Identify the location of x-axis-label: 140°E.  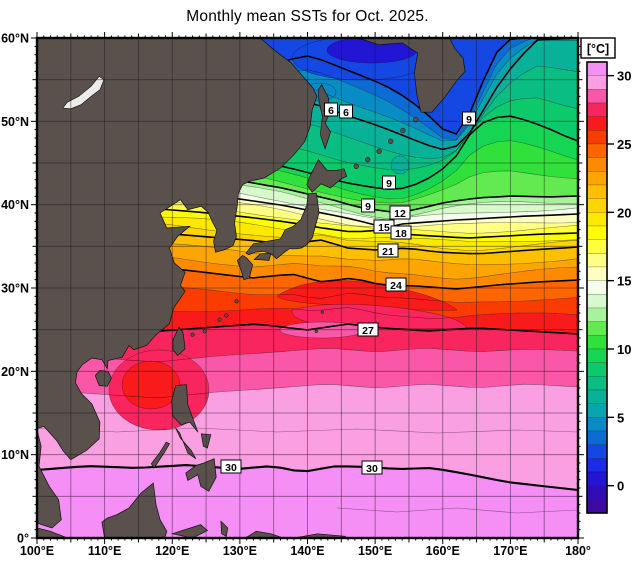
(307, 551).